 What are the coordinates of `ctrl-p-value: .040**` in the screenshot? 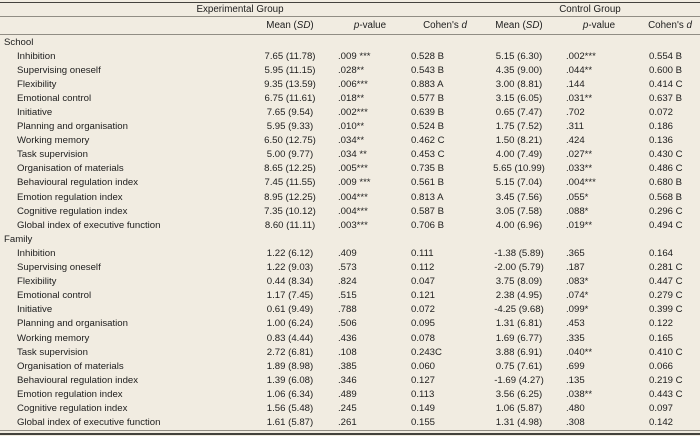 It's located at (579, 352).